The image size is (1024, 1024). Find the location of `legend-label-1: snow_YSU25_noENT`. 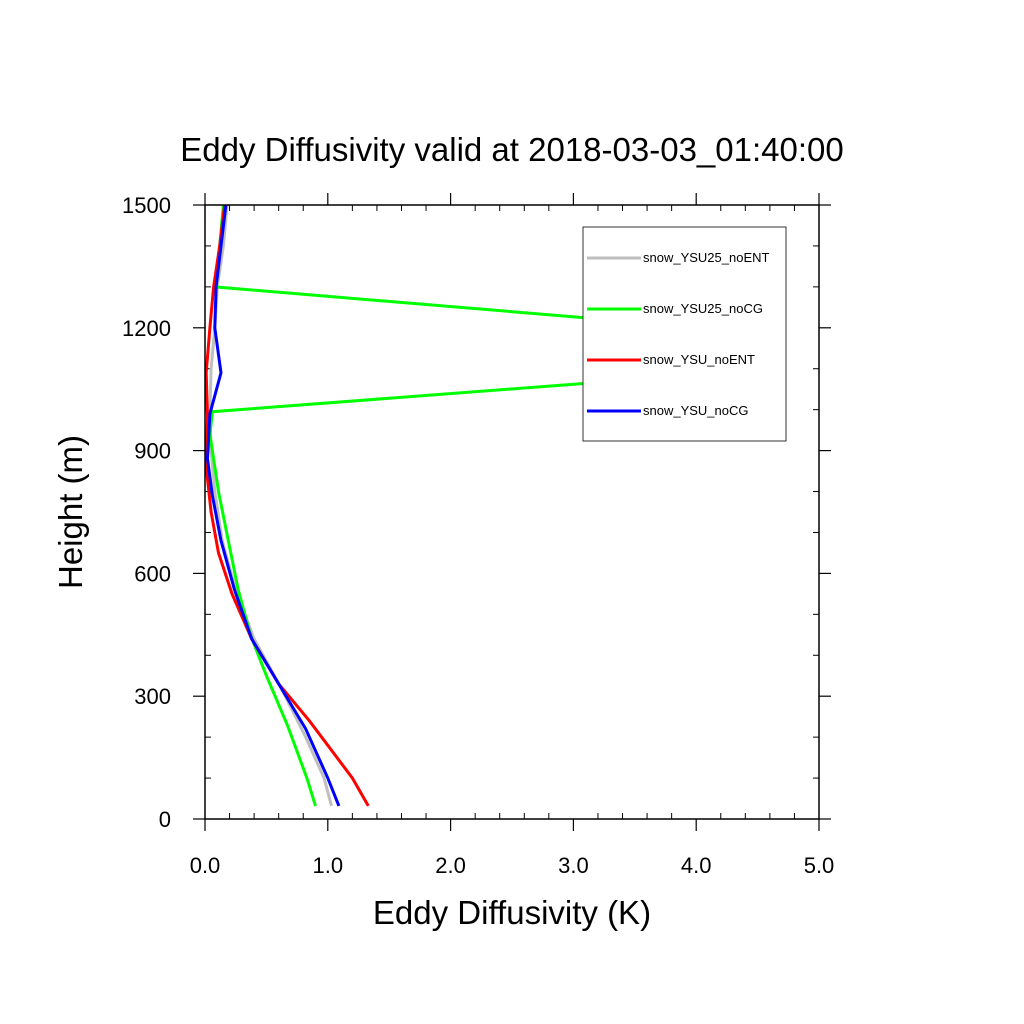

legend-label-1: snow_YSU25_noENT is located at coordinates (706, 257).